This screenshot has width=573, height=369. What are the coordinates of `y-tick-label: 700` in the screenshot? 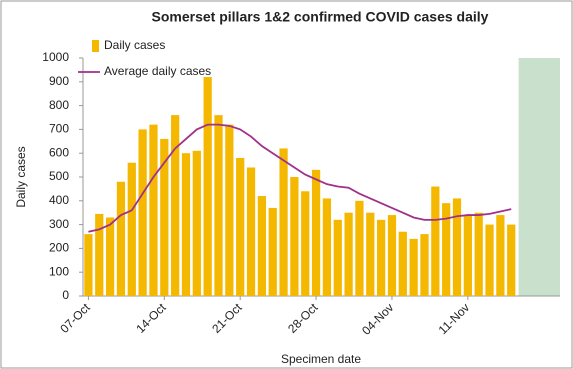 It's located at (59, 129).